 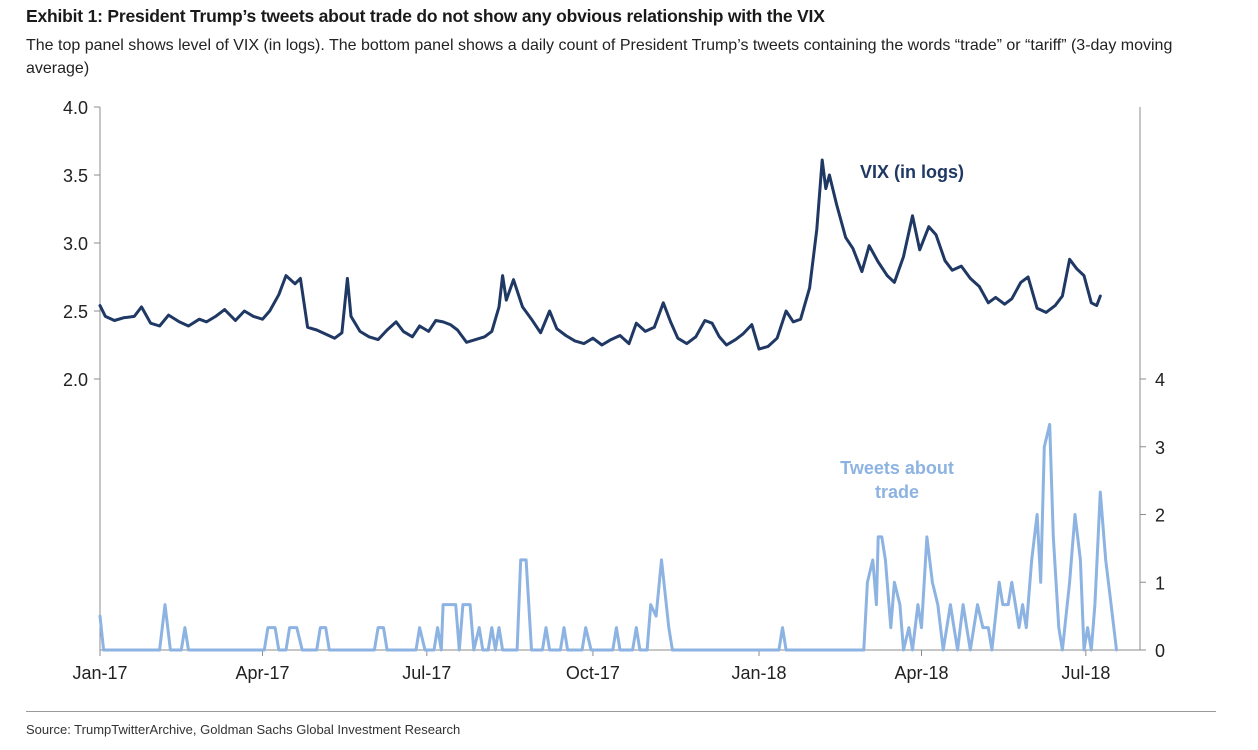 I want to click on right-y-tick-label: 0, so click(x=1160, y=651).